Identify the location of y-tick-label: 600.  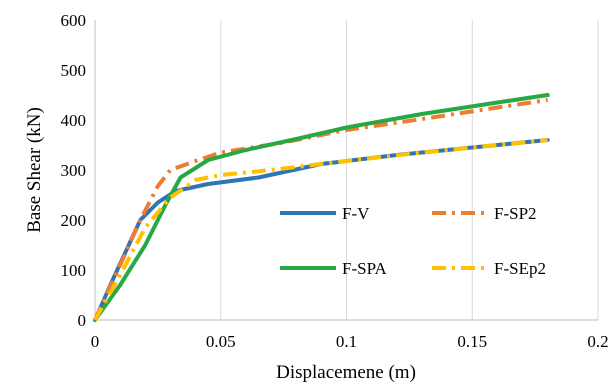
(74, 20).